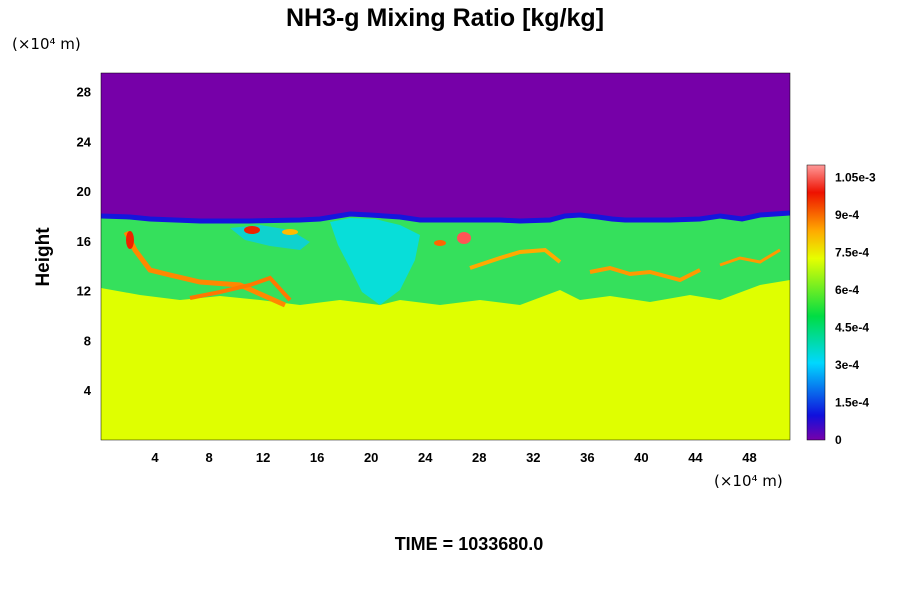 This screenshot has width=900, height=600. Describe the element at coordinates (87, 340) in the screenshot. I see `y-tick-label: 8` at that location.